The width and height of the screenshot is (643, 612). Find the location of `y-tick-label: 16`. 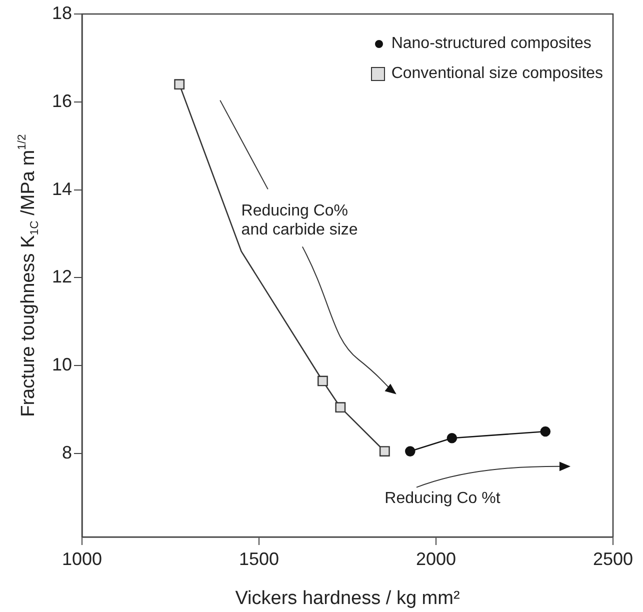

y-tick-label: 16 is located at coordinates (62, 100).